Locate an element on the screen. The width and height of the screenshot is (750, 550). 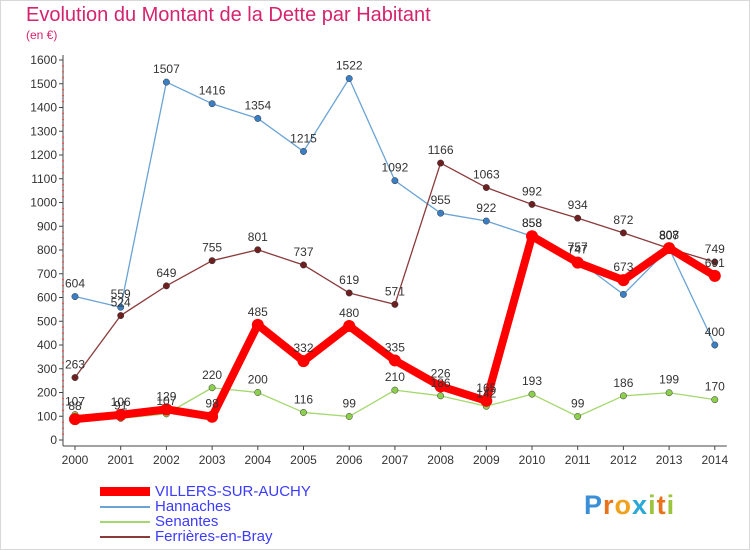
data-label: 107 is located at coordinates (75, 402).